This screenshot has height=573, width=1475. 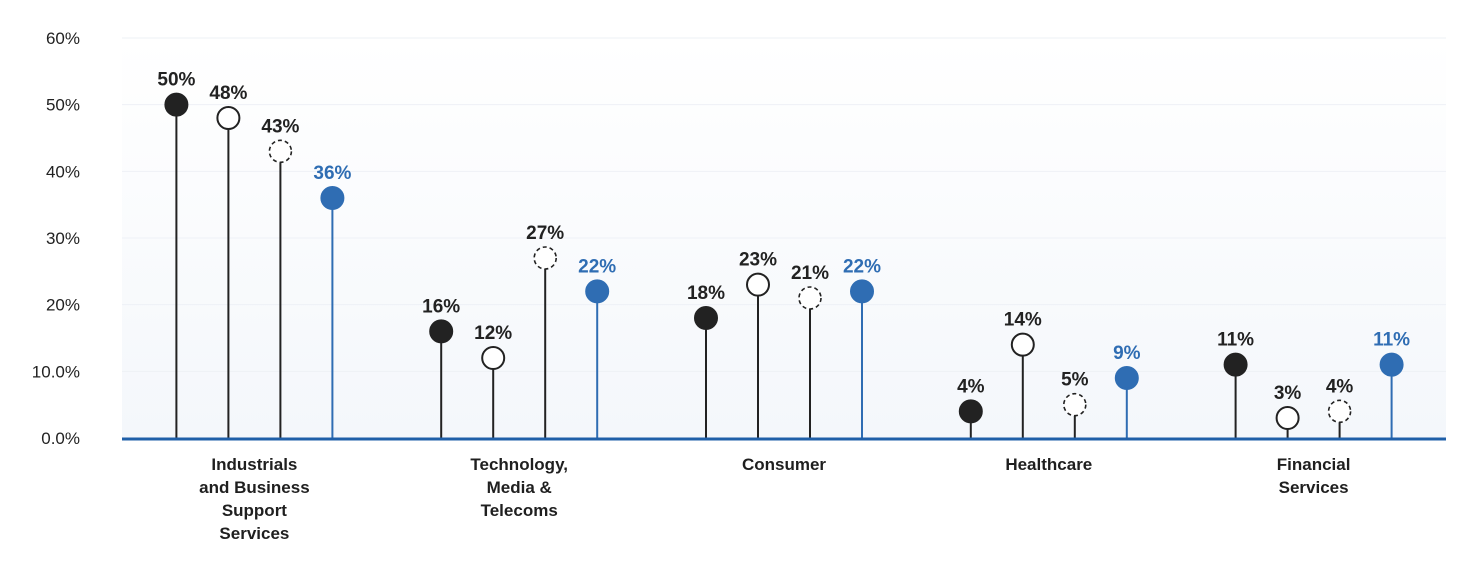 I want to click on category-label: Technology, Media & Telecoms, so click(x=519, y=487).